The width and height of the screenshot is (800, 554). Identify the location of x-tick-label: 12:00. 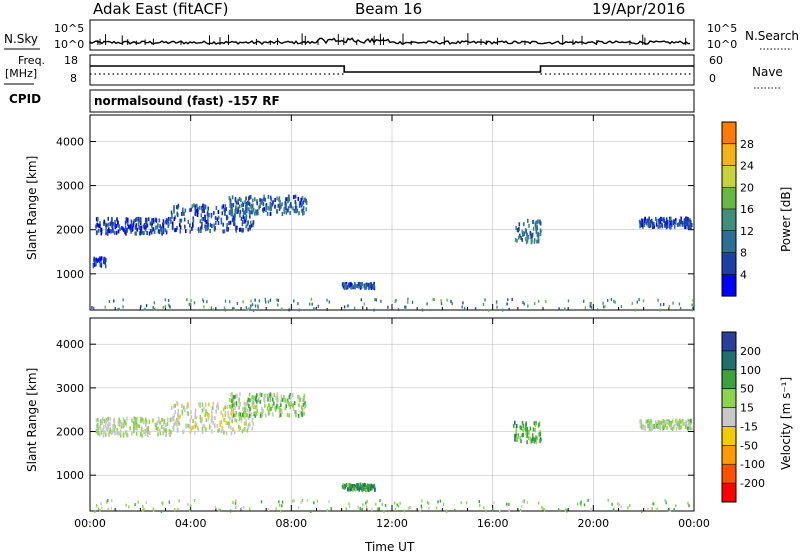
(392, 523).